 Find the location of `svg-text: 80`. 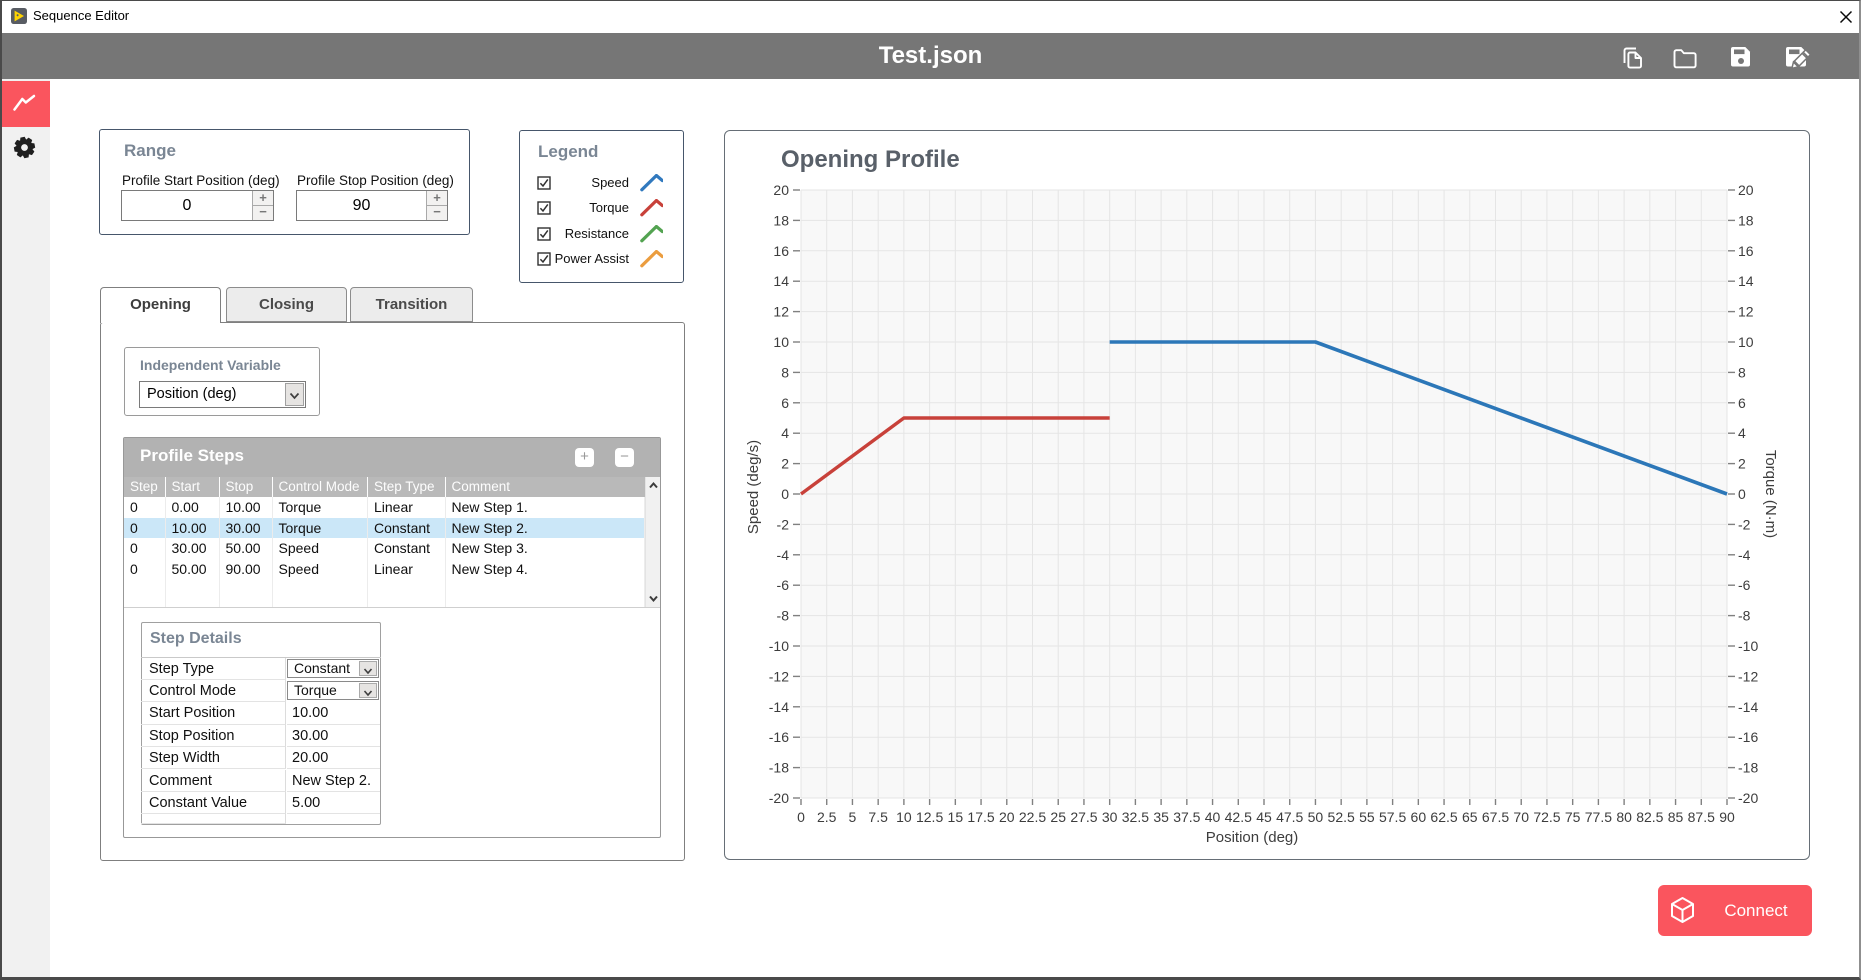

svg-text: 80 is located at coordinates (1624, 817).